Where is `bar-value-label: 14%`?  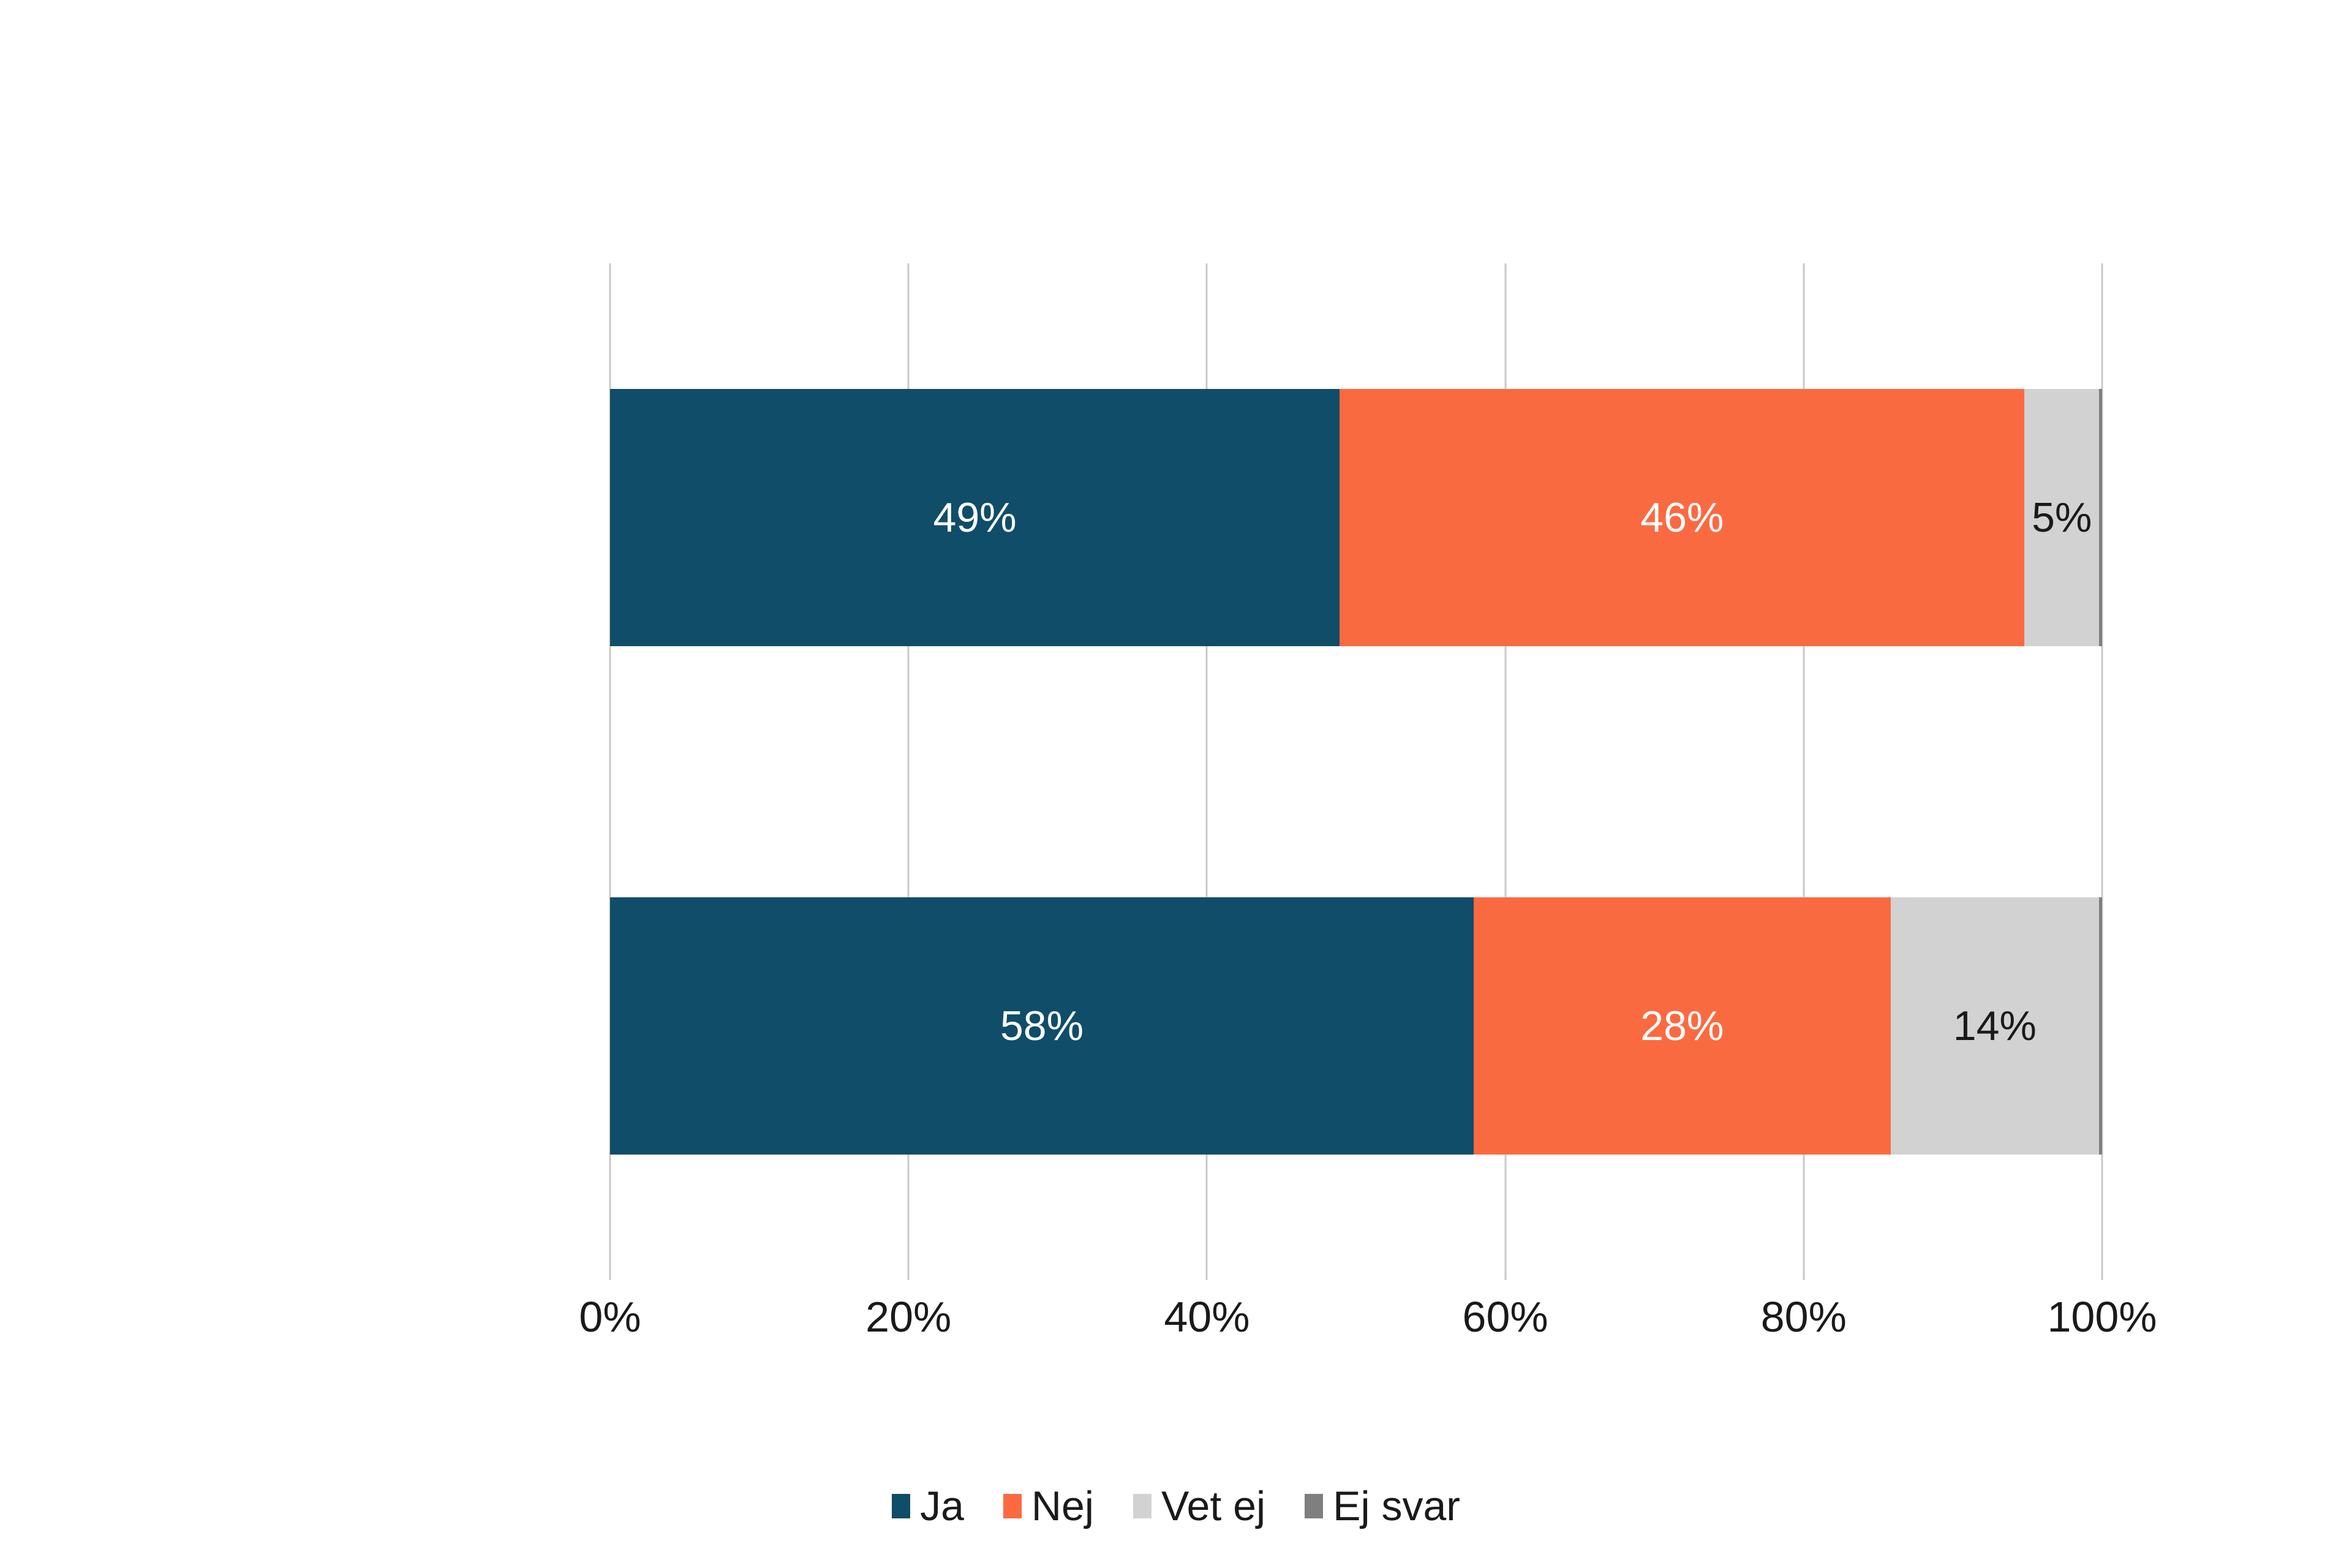
bar-value-label: 14% is located at coordinates (1995, 1026).